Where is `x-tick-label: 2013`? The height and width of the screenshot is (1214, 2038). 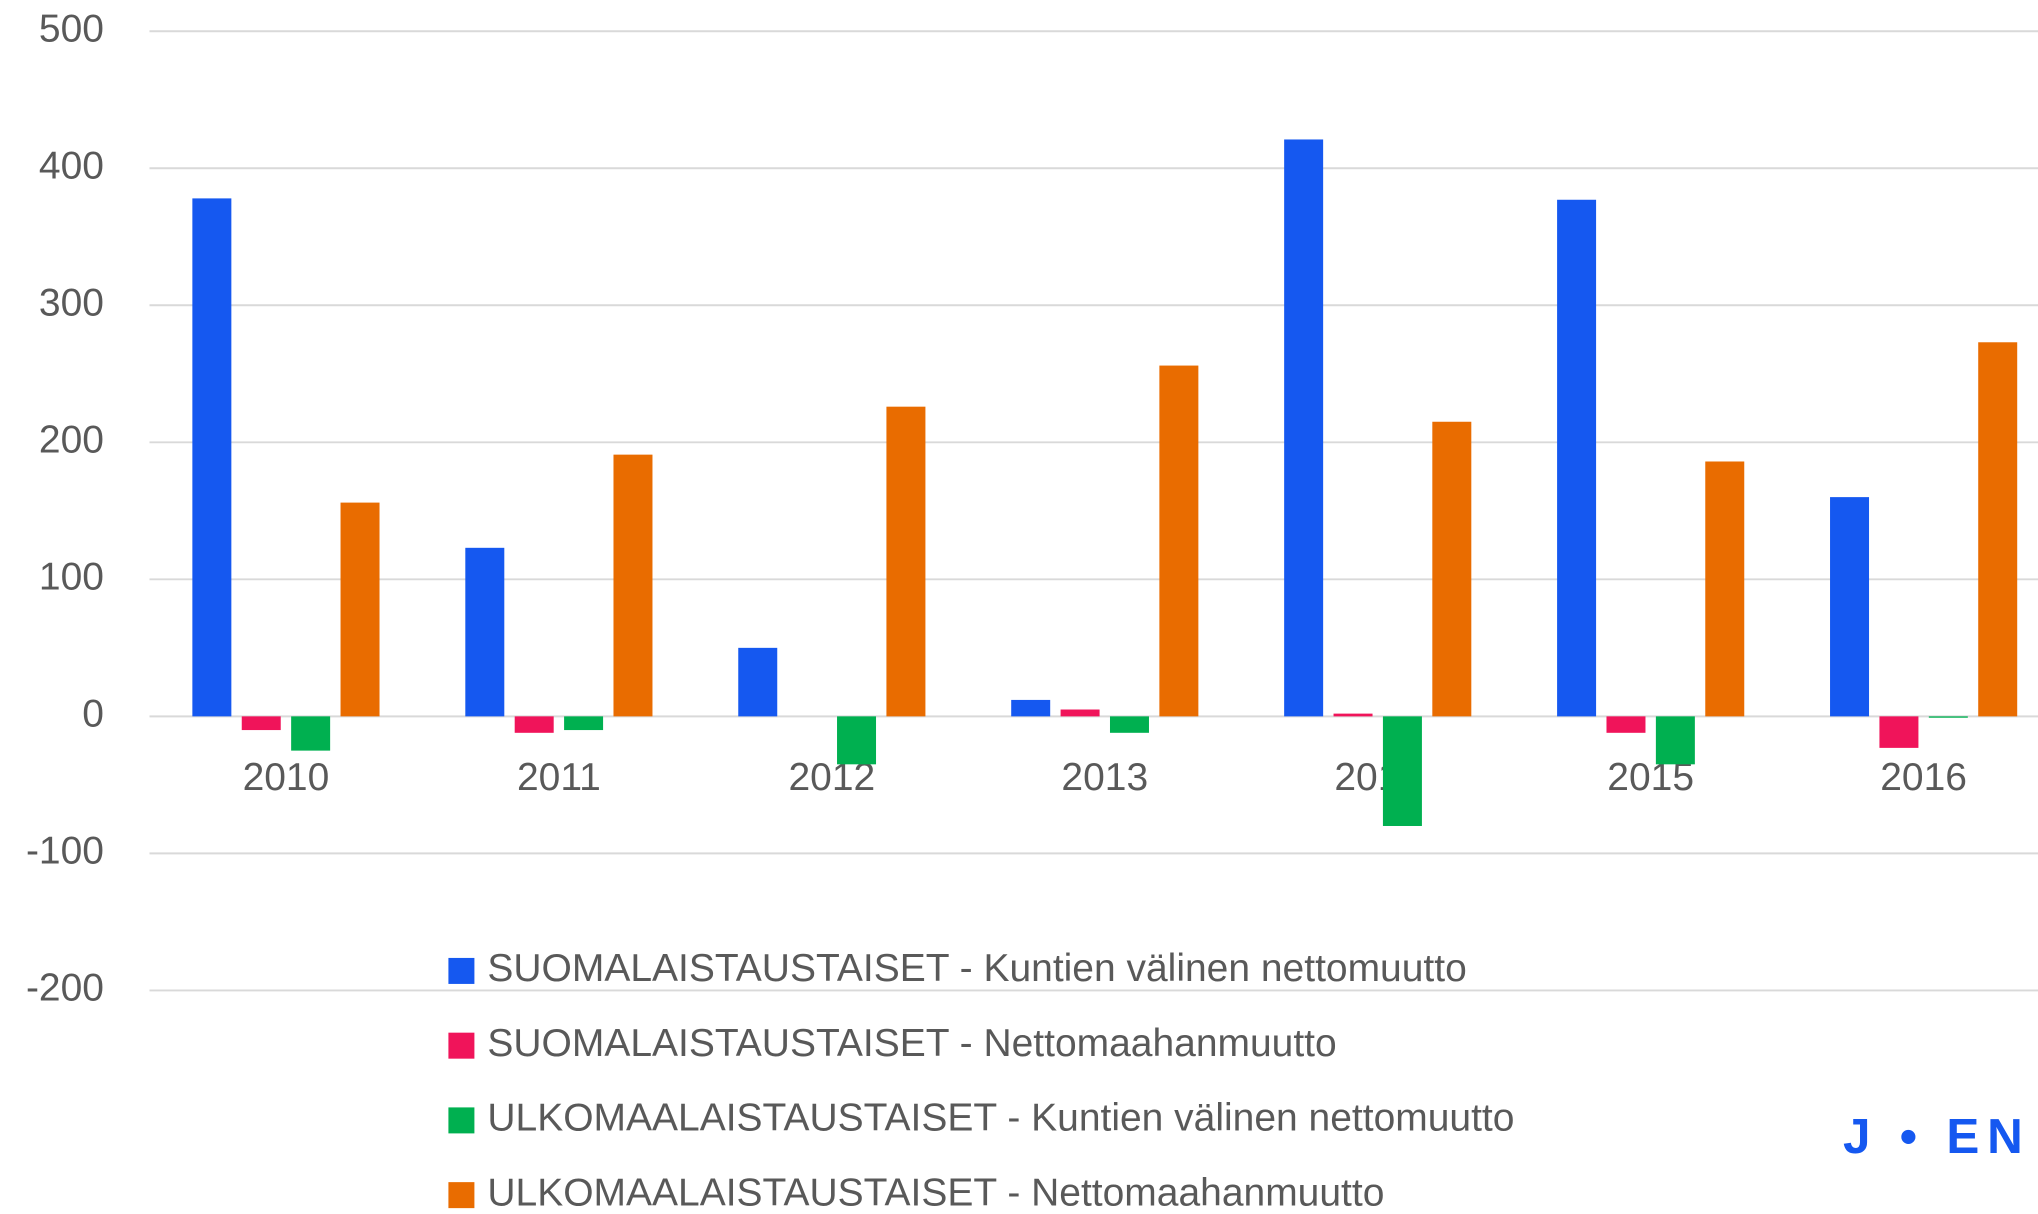
x-tick-label: 2013 is located at coordinates (1104, 777).